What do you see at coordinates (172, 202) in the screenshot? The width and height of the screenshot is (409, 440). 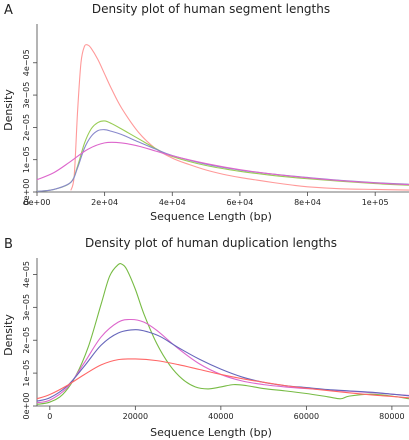 I see `x-tick-label: 4e+04` at bounding box center [172, 202].